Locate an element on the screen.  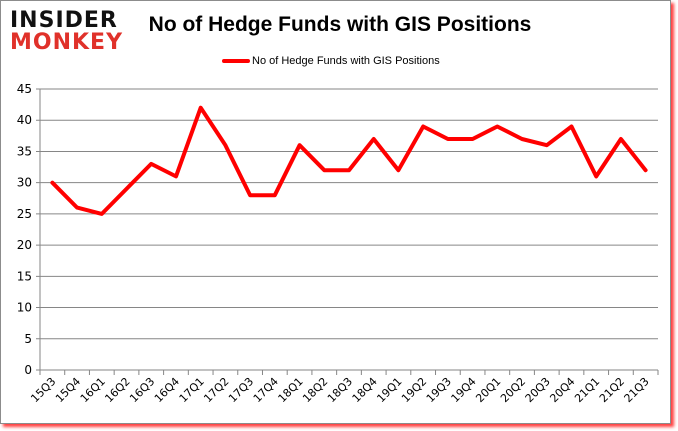
x-tick-label: 20Q4 is located at coordinates (562, 390).